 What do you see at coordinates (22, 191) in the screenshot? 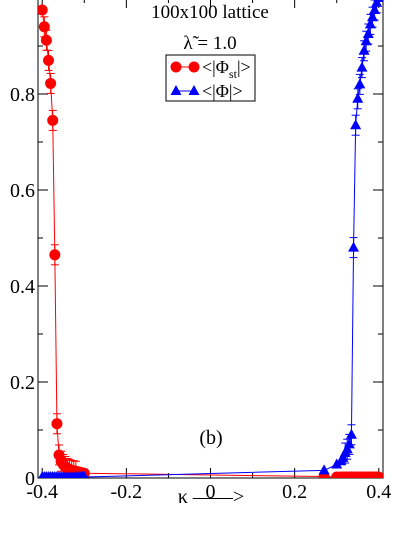
I see `y-tick-label: 0.6` at bounding box center [22, 191].